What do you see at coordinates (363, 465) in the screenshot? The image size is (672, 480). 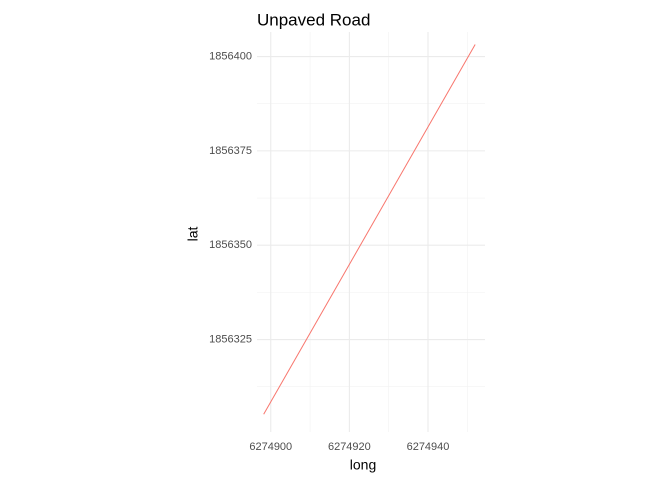 I see `x-axis-title: long` at bounding box center [363, 465].